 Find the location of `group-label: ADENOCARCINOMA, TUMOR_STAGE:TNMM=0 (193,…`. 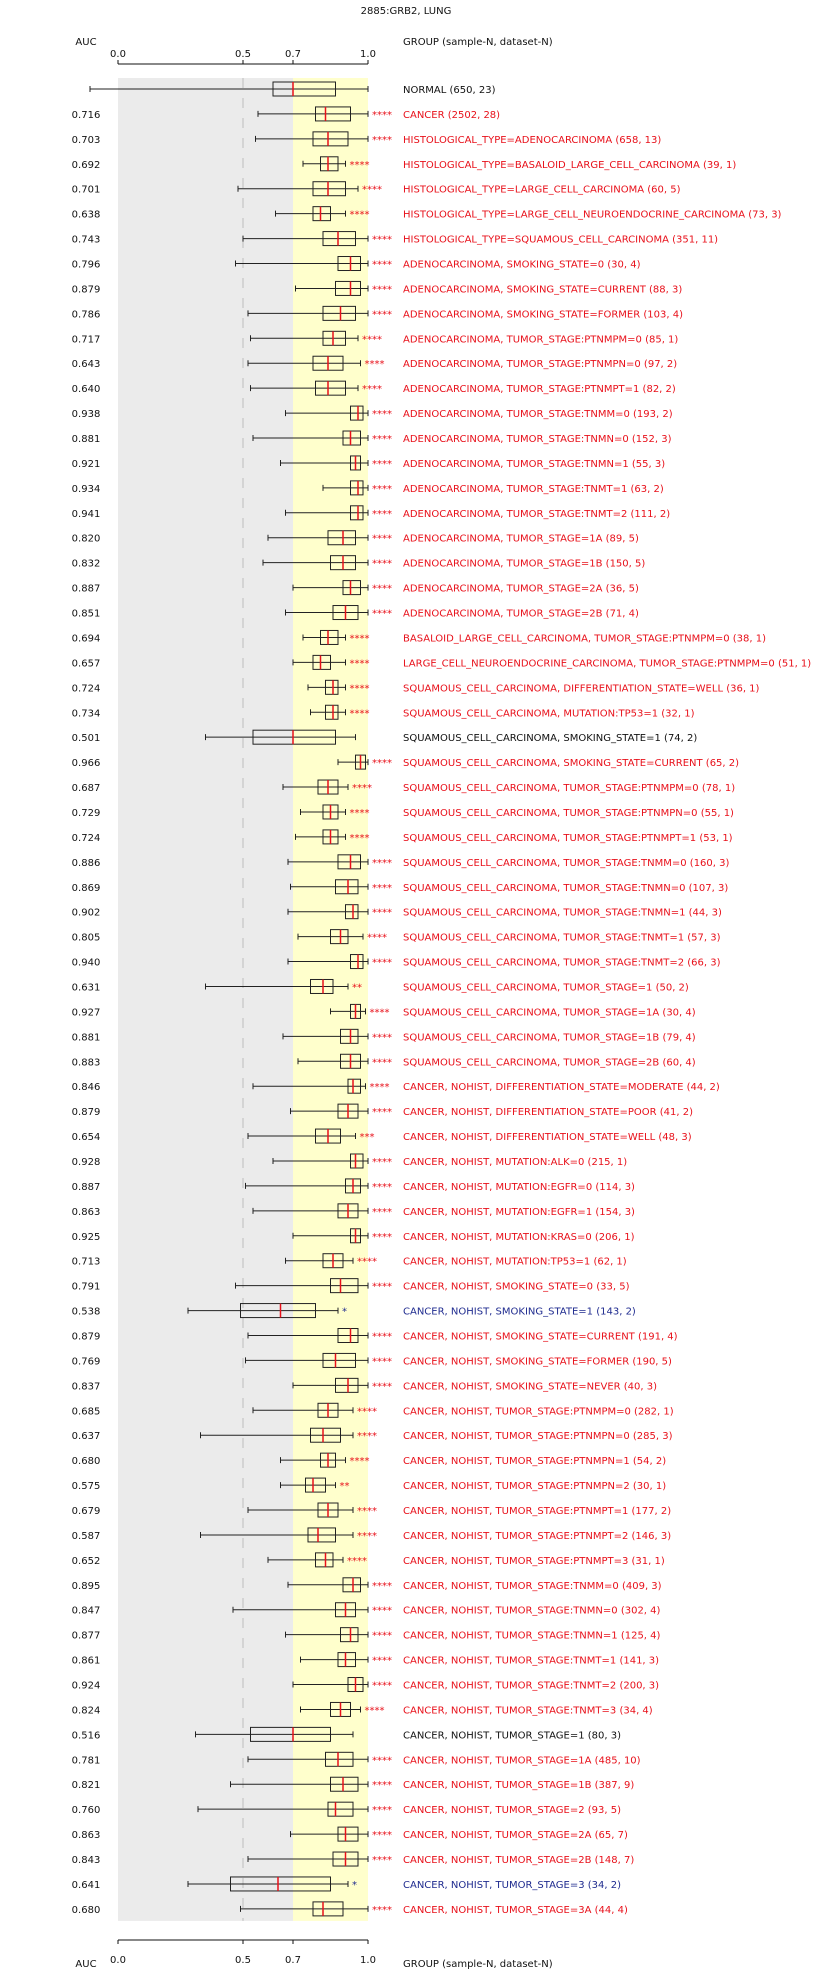

group-label: ADENOCARCINOMA, TUMOR_STAGE:TNMM=0 (193,… is located at coordinates (538, 414).